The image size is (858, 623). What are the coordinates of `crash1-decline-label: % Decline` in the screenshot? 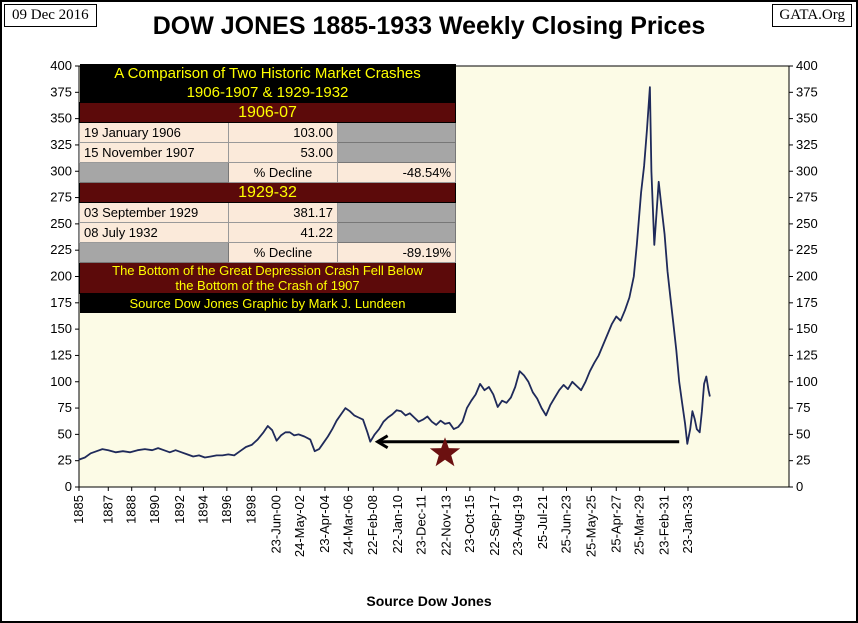 It's located at (283, 172).